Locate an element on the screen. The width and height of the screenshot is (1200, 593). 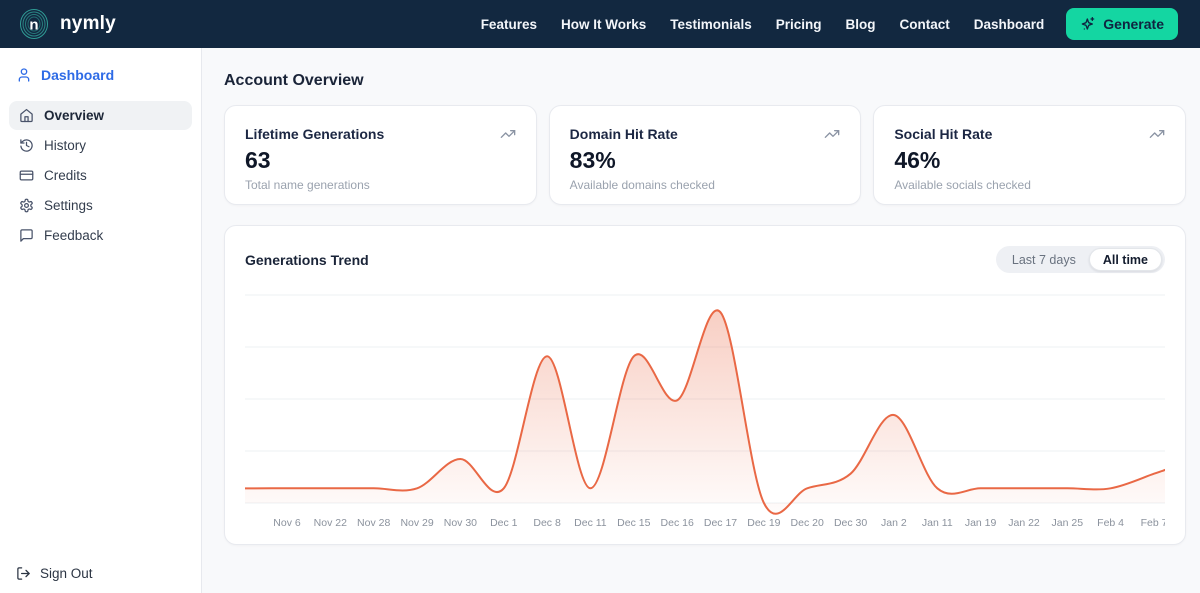
sidebar-item-credits: Credits is located at coordinates (100, 175).